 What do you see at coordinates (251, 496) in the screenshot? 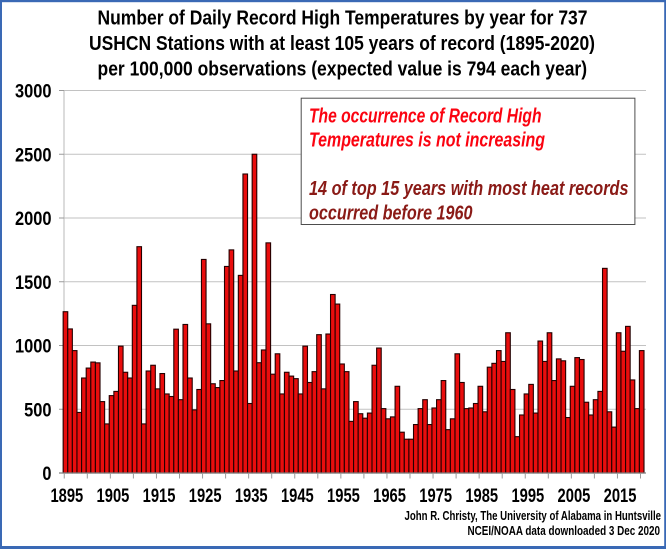
I see `svg-text: 1935` at bounding box center [251, 496].